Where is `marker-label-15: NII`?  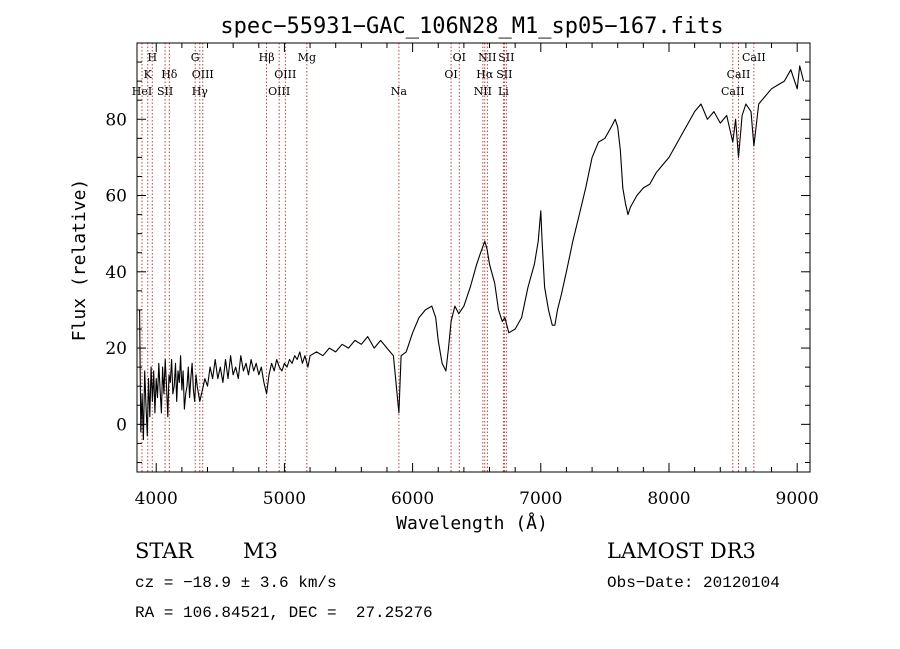
marker-label-15: NII is located at coordinates (487, 57).